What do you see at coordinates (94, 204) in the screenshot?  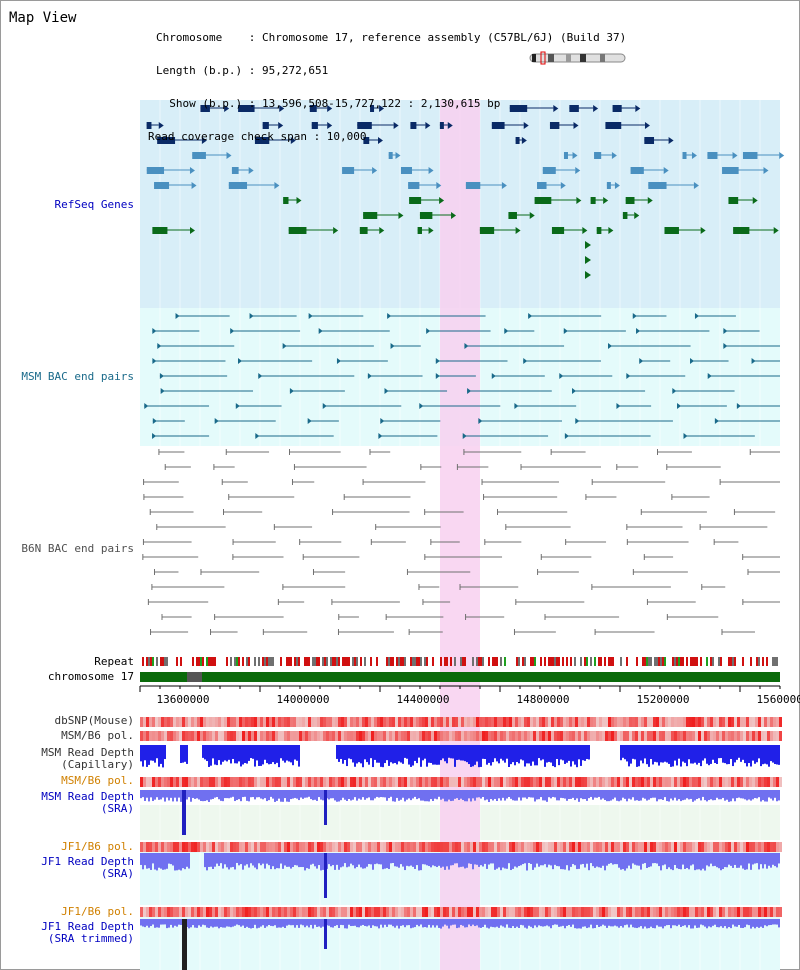 I see `track-label-refseq: RefSeq Genes` at bounding box center [94, 204].